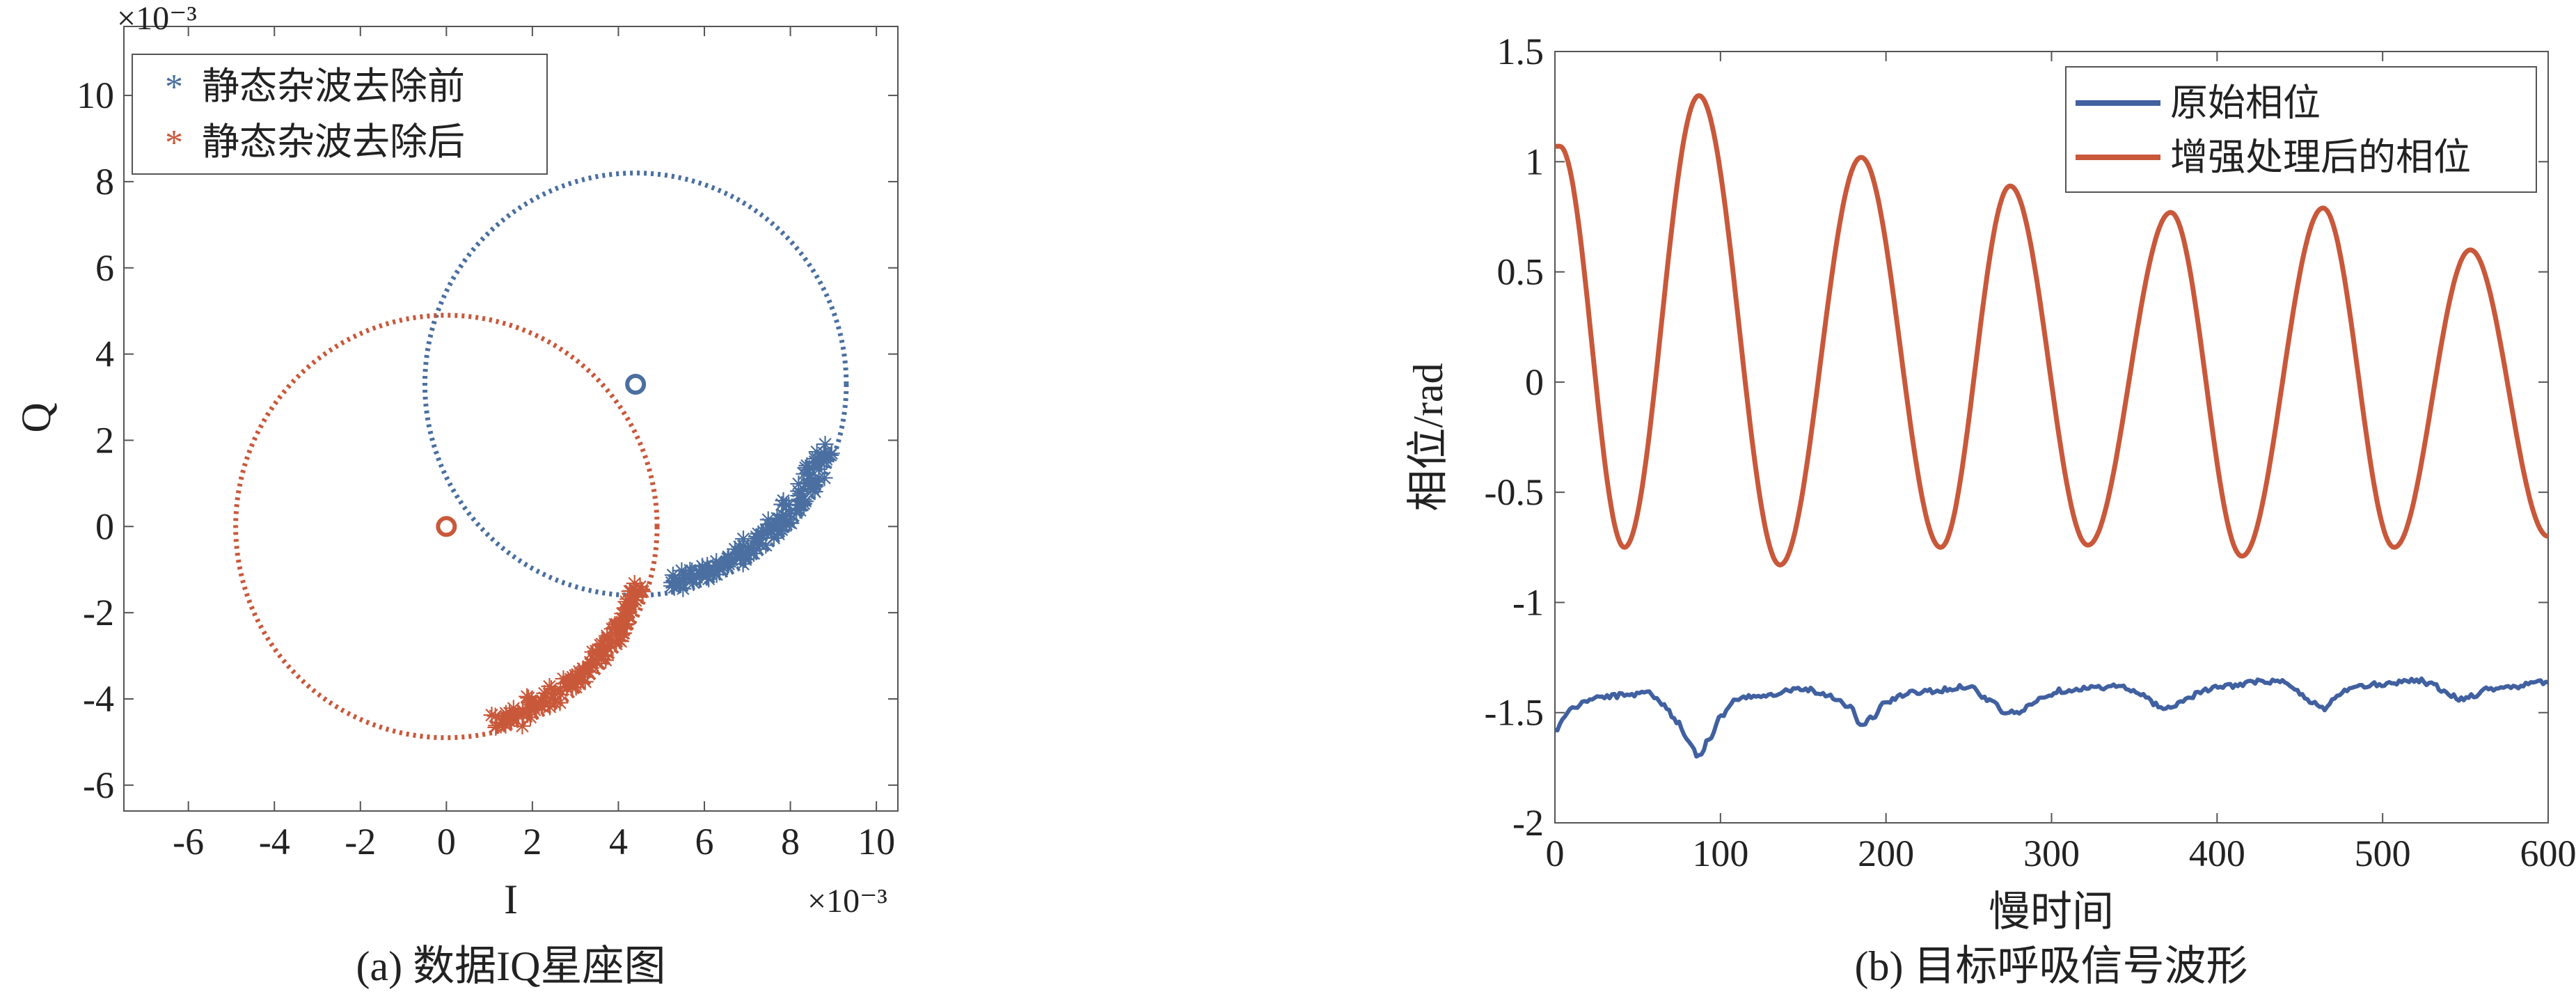 The width and height of the screenshot is (2576, 1008). I want to click on iq-y-tick-label: -2, so click(98, 612).